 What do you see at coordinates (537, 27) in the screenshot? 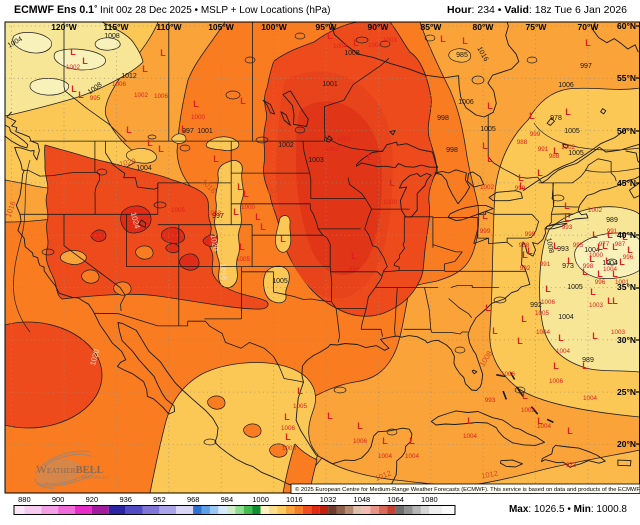
I see `svg-text: 75°W` at bounding box center [537, 27].